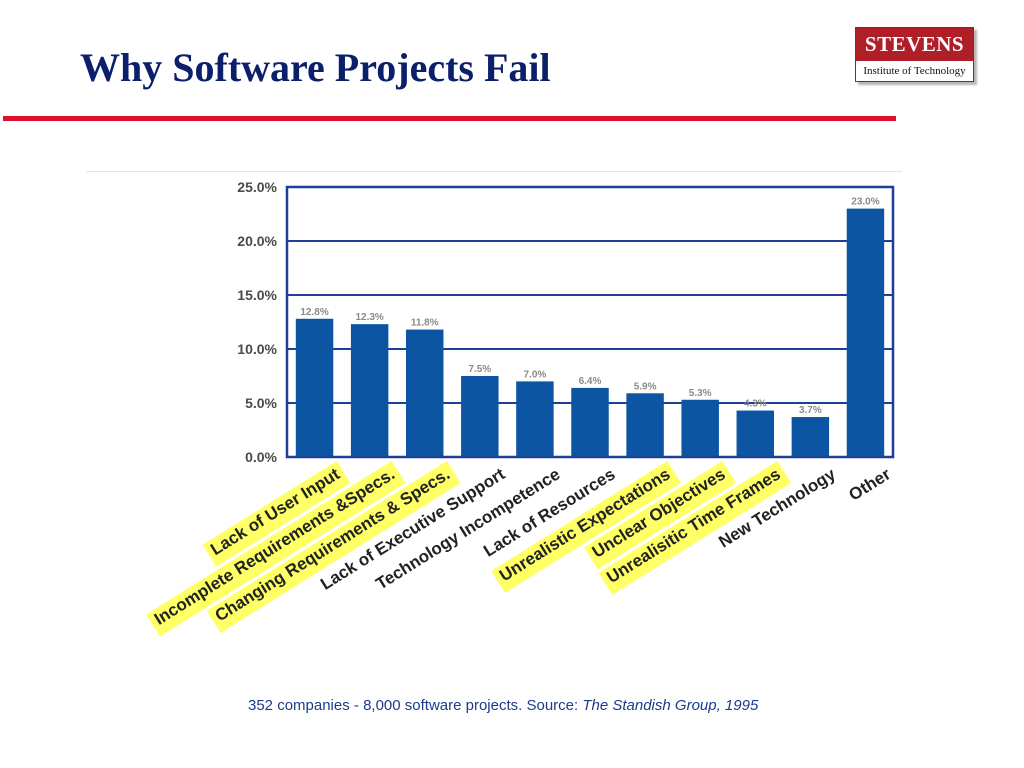 The height and width of the screenshot is (768, 1024). I want to click on x-category-label: Incomplete Requirements &Specs., so click(274, 546).